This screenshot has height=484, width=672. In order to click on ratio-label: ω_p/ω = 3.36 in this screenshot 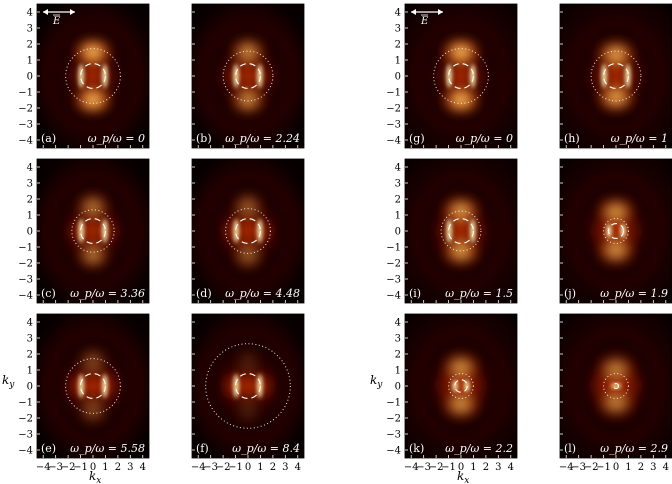, I will do `click(107, 293)`.